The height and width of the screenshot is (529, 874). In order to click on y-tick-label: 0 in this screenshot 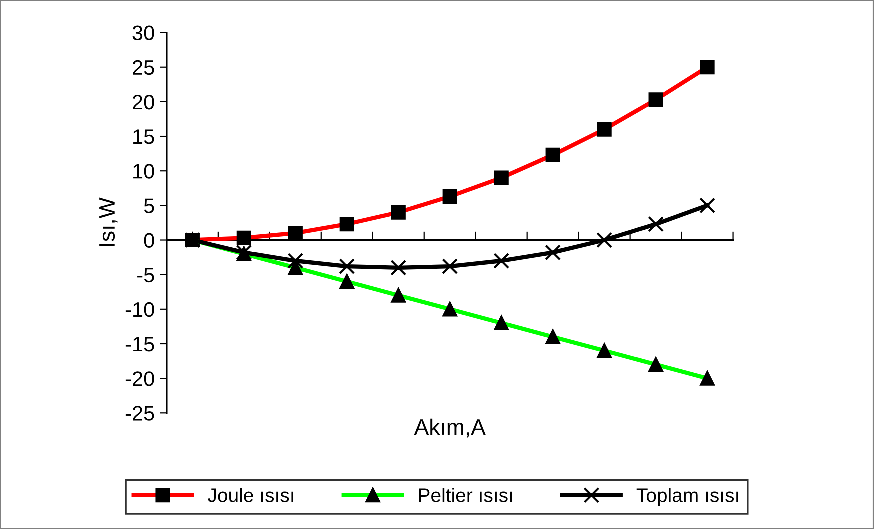, I will do `click(149, 240)`.